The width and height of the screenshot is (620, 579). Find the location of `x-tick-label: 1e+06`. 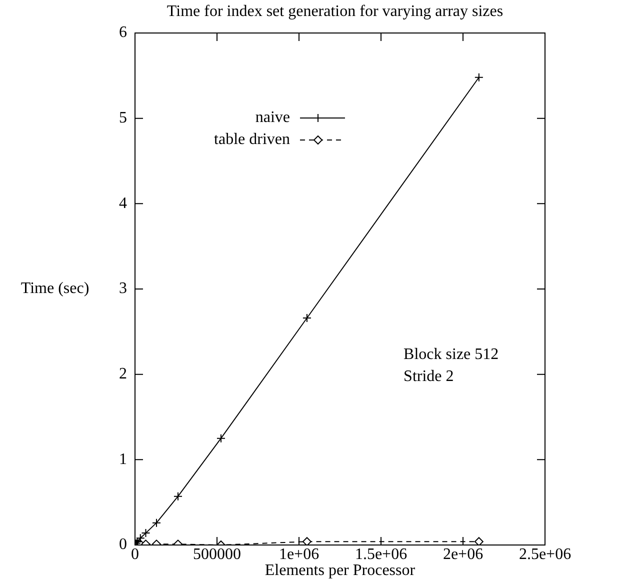

x-tick-label: 1e+06 is located at coordinates (299, 554).